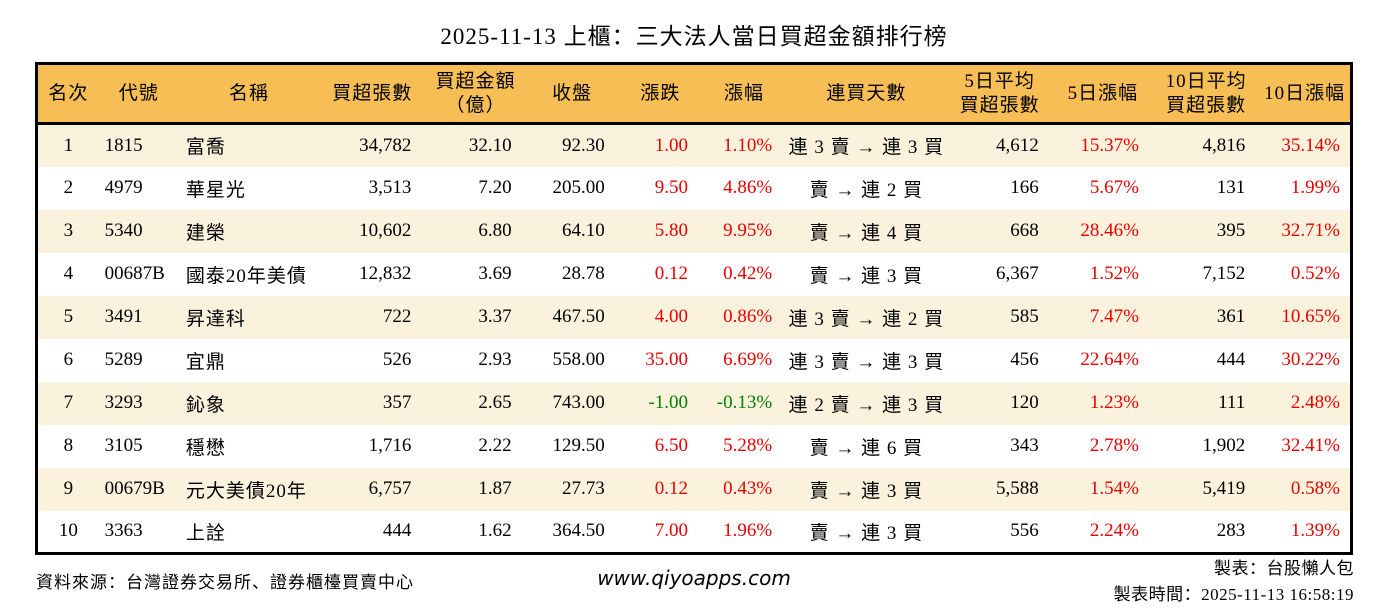 Image resolution: width=1388 pixels, height=612 pixels. What do you see at coordinates (123, 145) in the screenshot?
I see `cell-code: 1815` at bounding box center [123, 145].